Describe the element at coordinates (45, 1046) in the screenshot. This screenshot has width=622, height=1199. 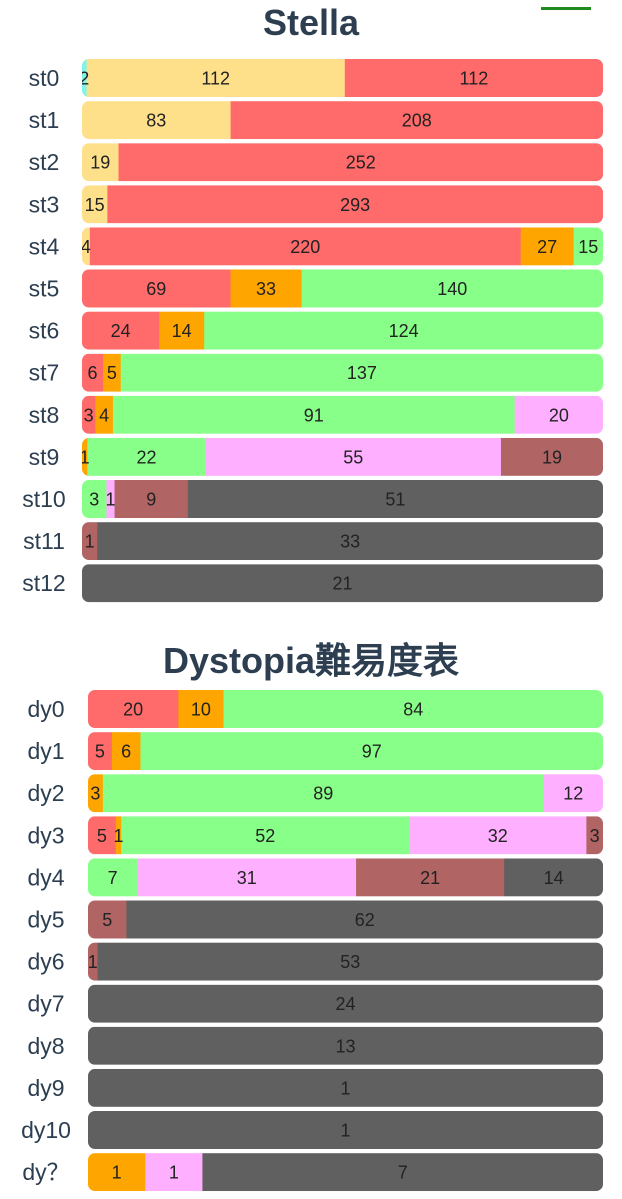
I see `row-label: dy8` at that location.